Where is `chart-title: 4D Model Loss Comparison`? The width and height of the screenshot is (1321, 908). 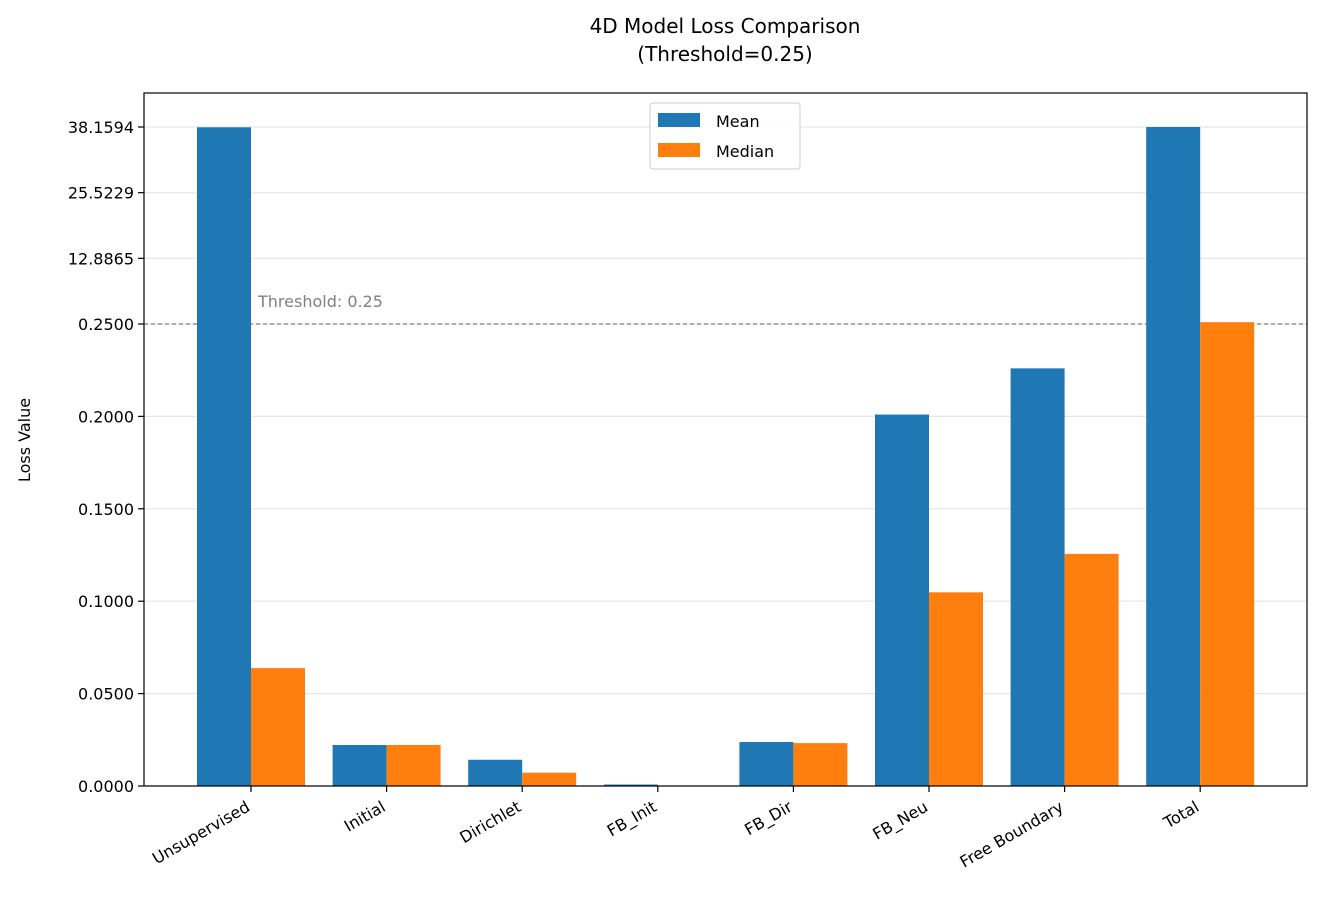 chart-title: 4D Model Loss Comparison is located at coordinates (725, 26).